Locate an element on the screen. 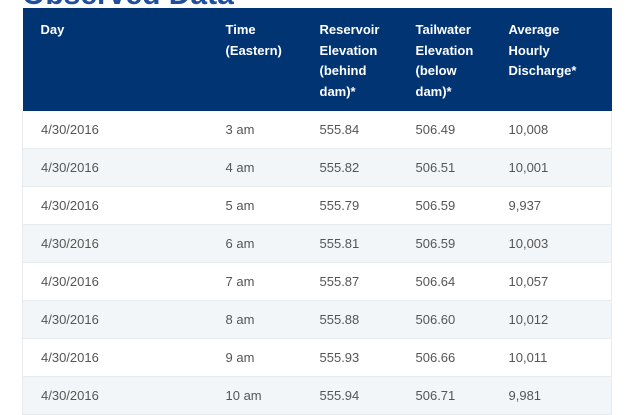  column-header-average-hourly-discharge: Average Hourly Discharge* is located at coordinates (560, 59).